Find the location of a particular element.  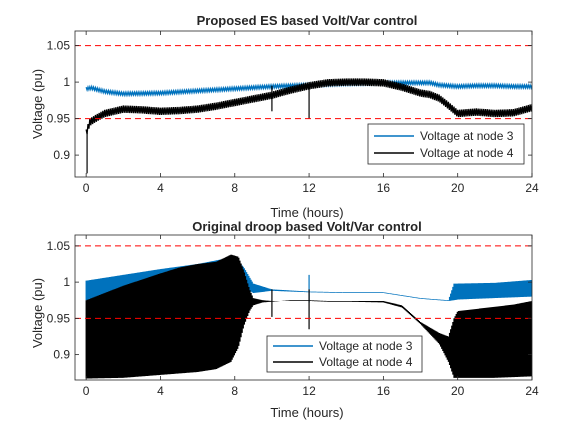

bottom-y-axis-label: Voltage (pu) is located at coordinates (37, 313).